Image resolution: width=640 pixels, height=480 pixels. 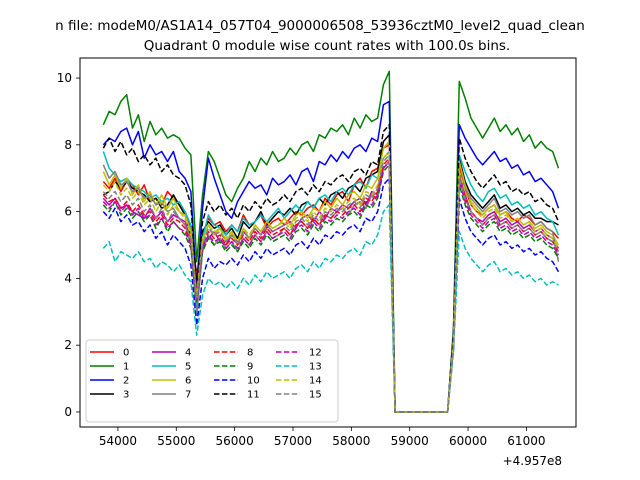 I want to click on legend-label-2: 2, so click(x=126, y=381).